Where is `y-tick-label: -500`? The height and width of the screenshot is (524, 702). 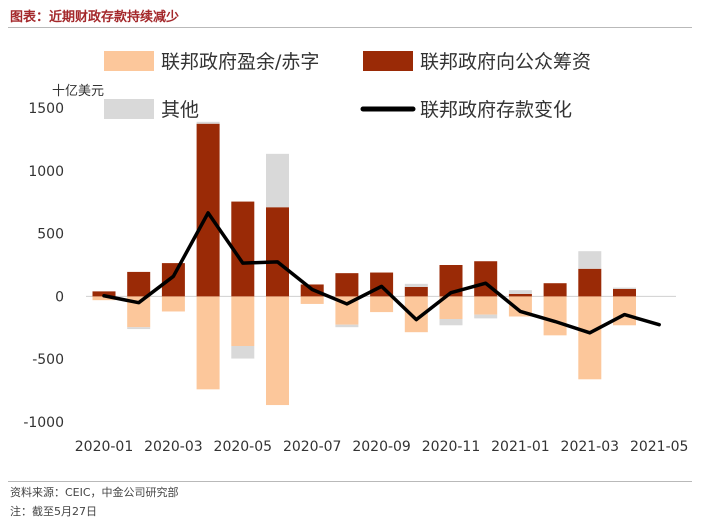 y-tick-label: -500 is located at coordinates (48, 360).